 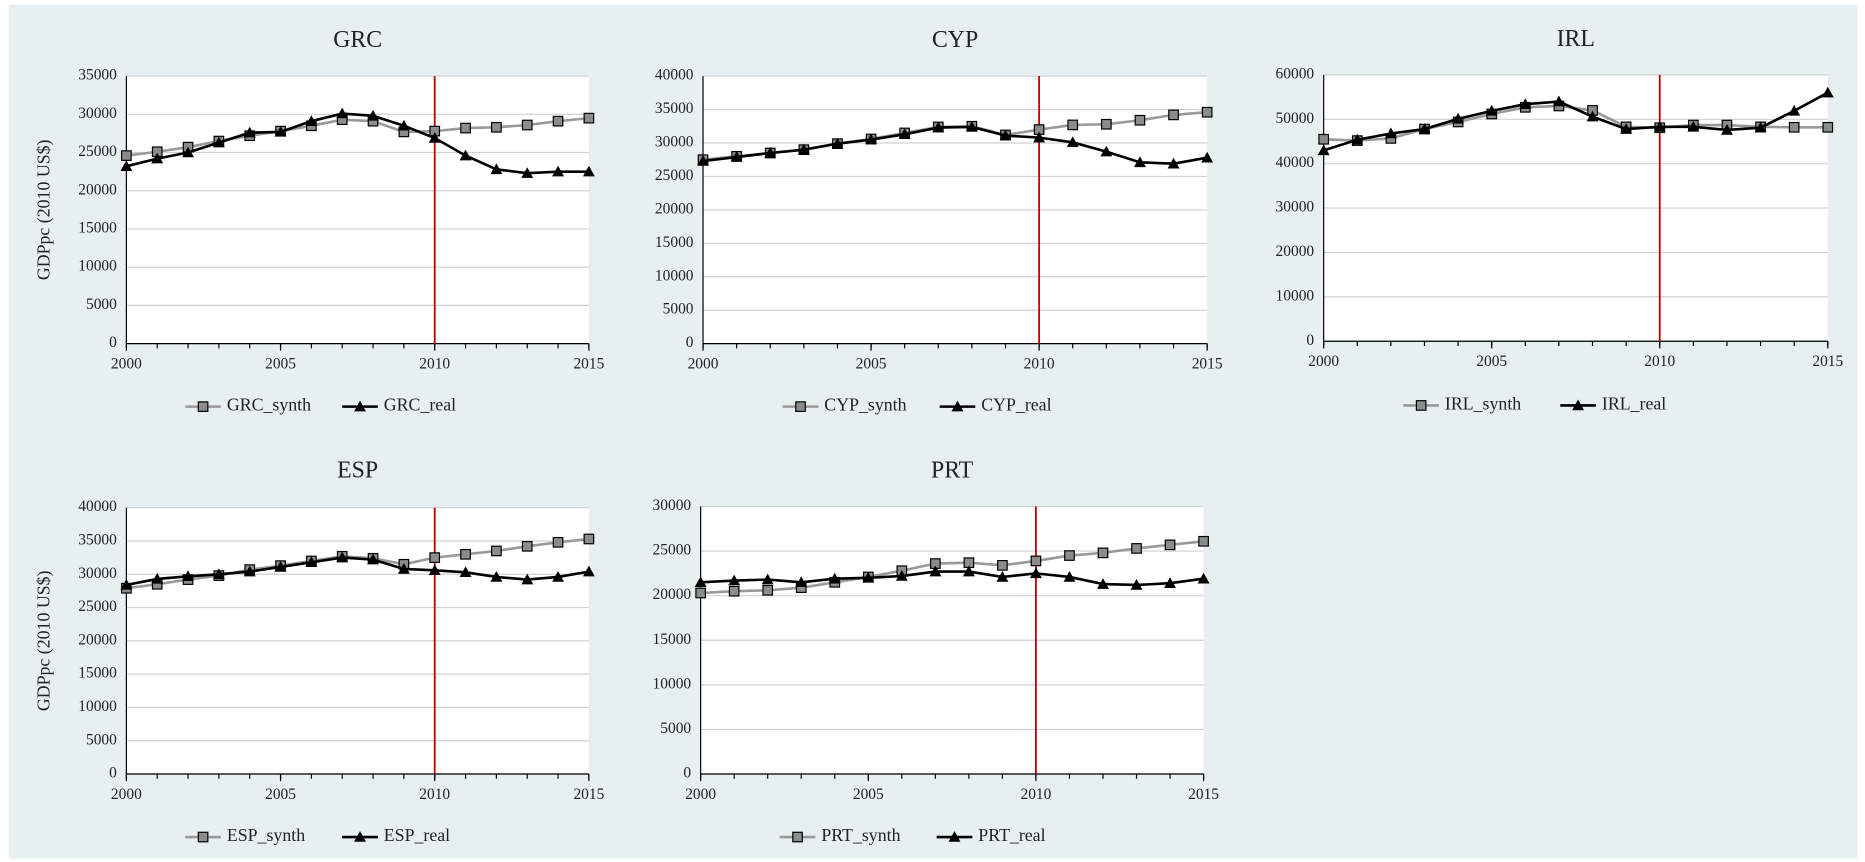 I want to click on chart-title: ESP, so click(x=357, y=470).